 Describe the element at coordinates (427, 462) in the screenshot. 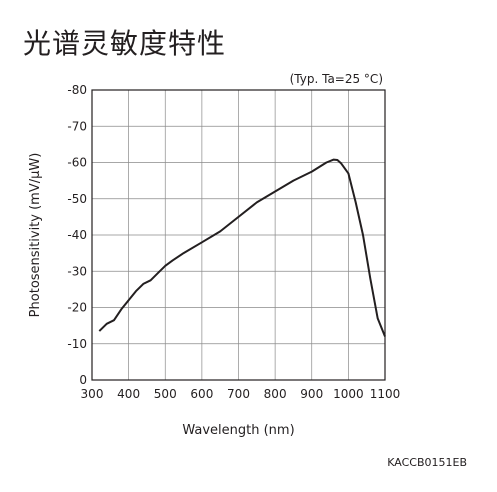

I see `figure-code: KACCB0151EB` at that location.